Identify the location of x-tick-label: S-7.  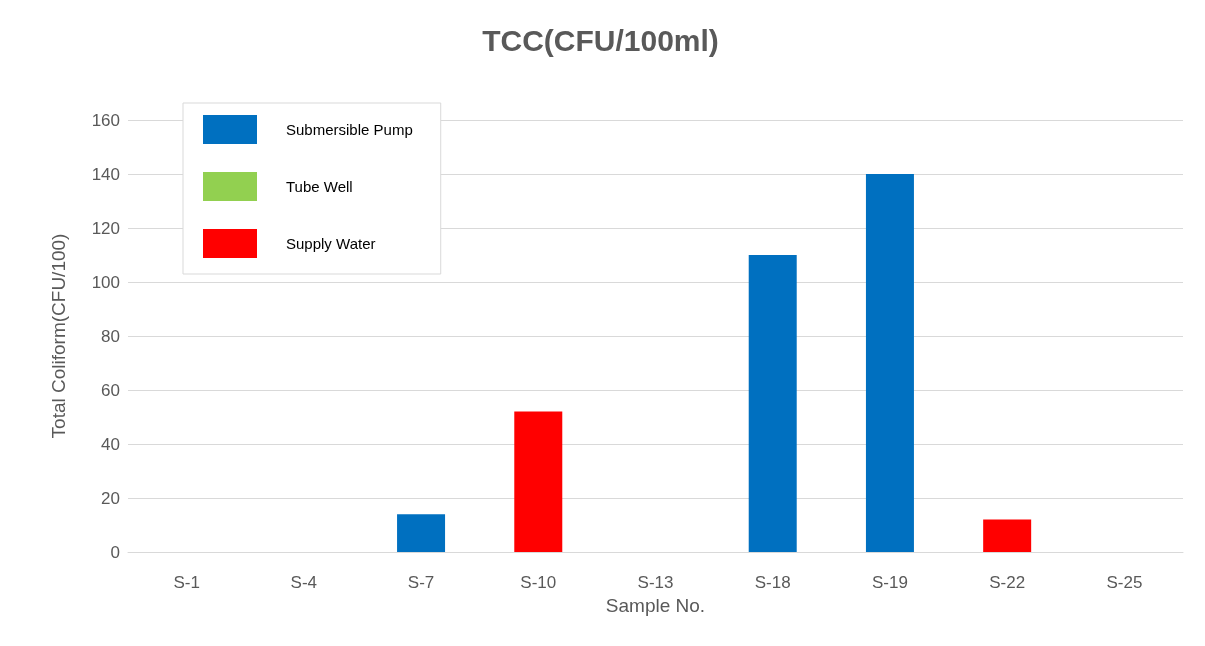
(421, 582).